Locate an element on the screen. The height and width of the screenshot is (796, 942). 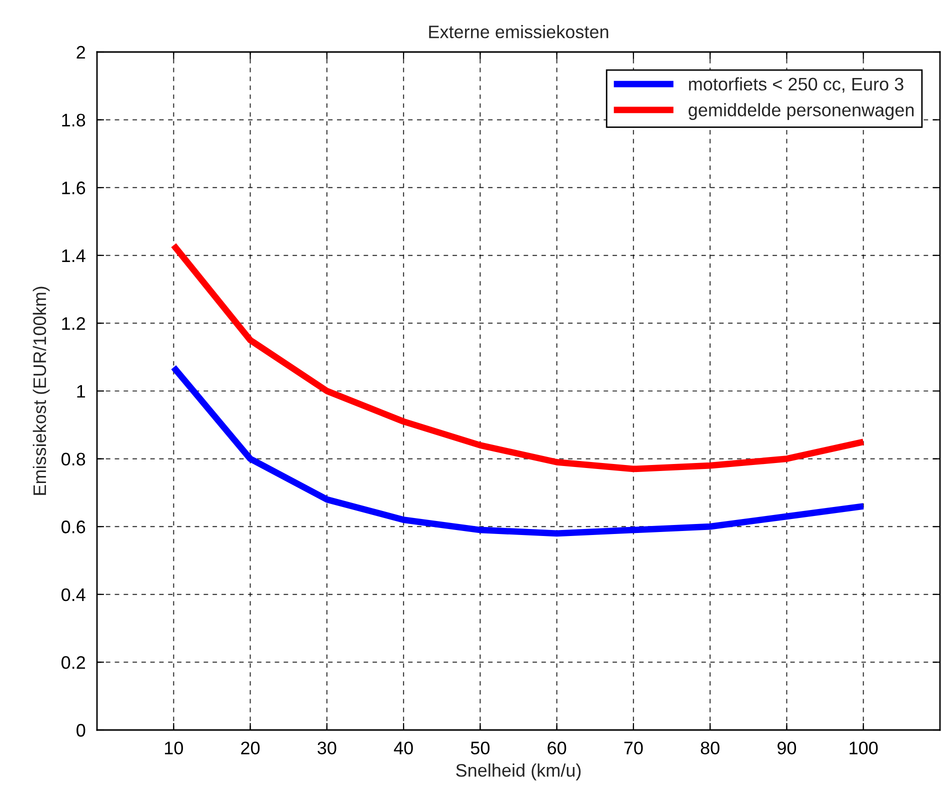
y-tick-label: 1.8 is located at coordinates (74, 120).